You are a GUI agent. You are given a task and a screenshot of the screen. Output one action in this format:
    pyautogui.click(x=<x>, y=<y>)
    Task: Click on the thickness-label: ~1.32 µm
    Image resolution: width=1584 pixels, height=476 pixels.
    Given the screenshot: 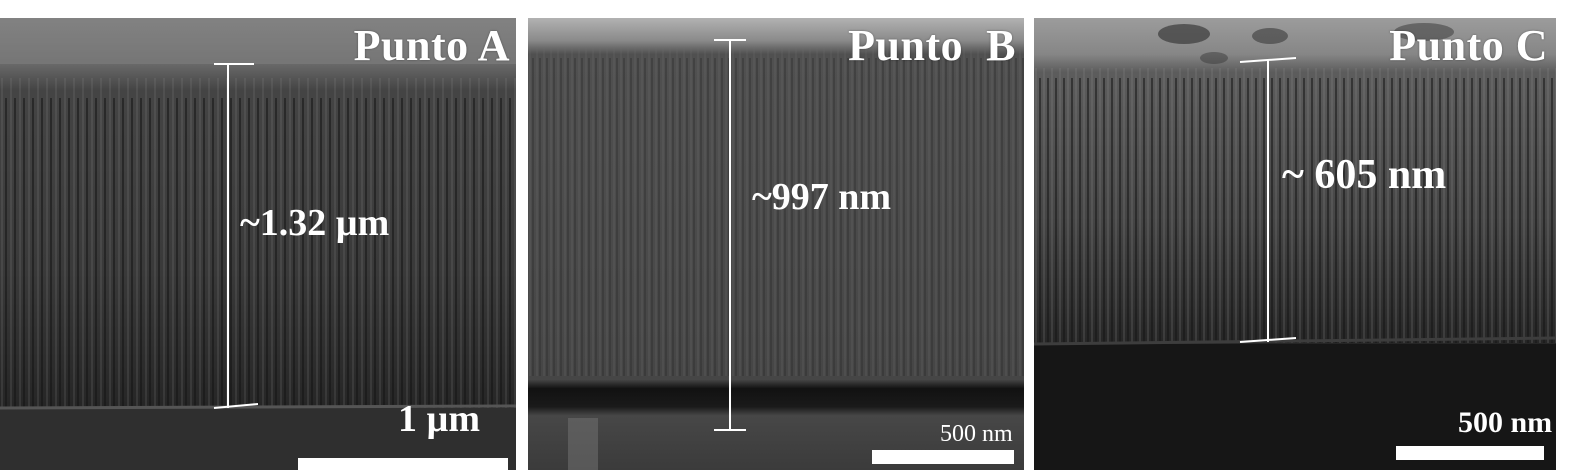 What is the action you would take?
    pyautogui.click(x=315, y=223)
    